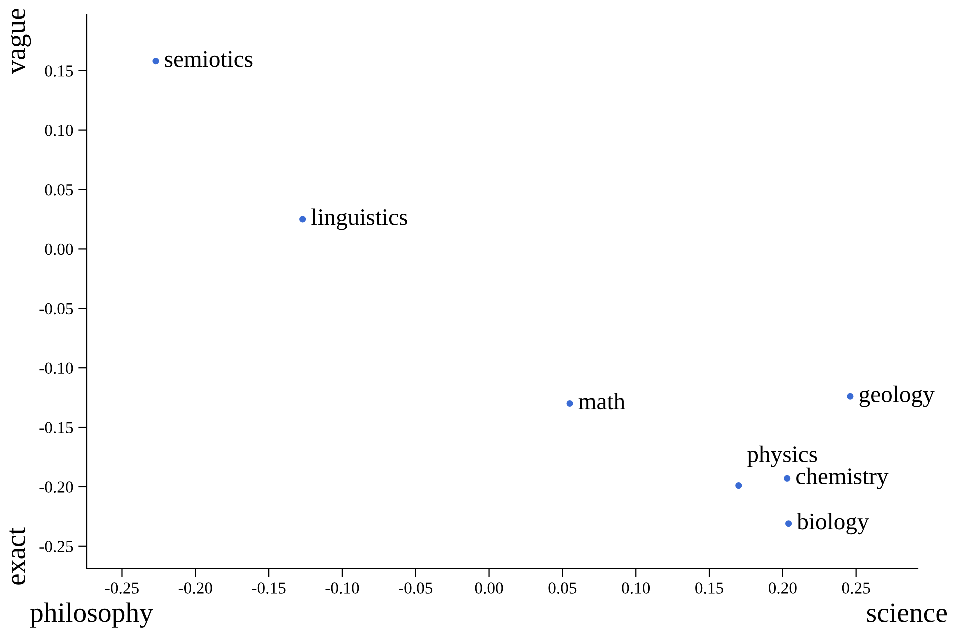  Describe the element at coordinates (489, 588) in the screenshot. I see `x-tick-label: 0.00` at that location.